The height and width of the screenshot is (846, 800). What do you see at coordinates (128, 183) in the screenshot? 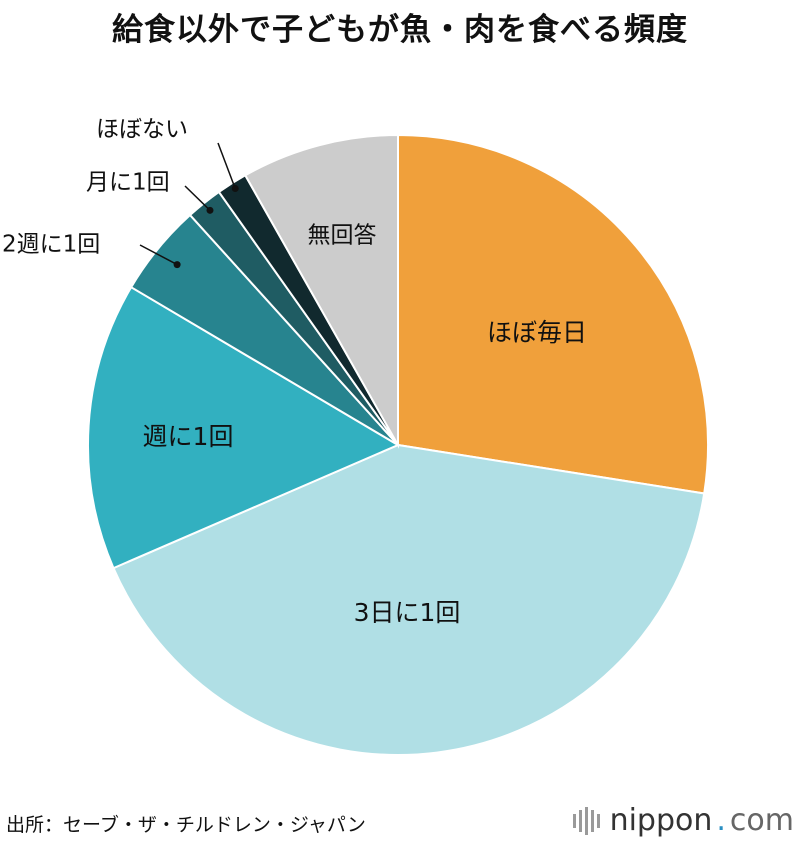
I see `slice-label-4: 月に1回` at bounding box center [128, 183].